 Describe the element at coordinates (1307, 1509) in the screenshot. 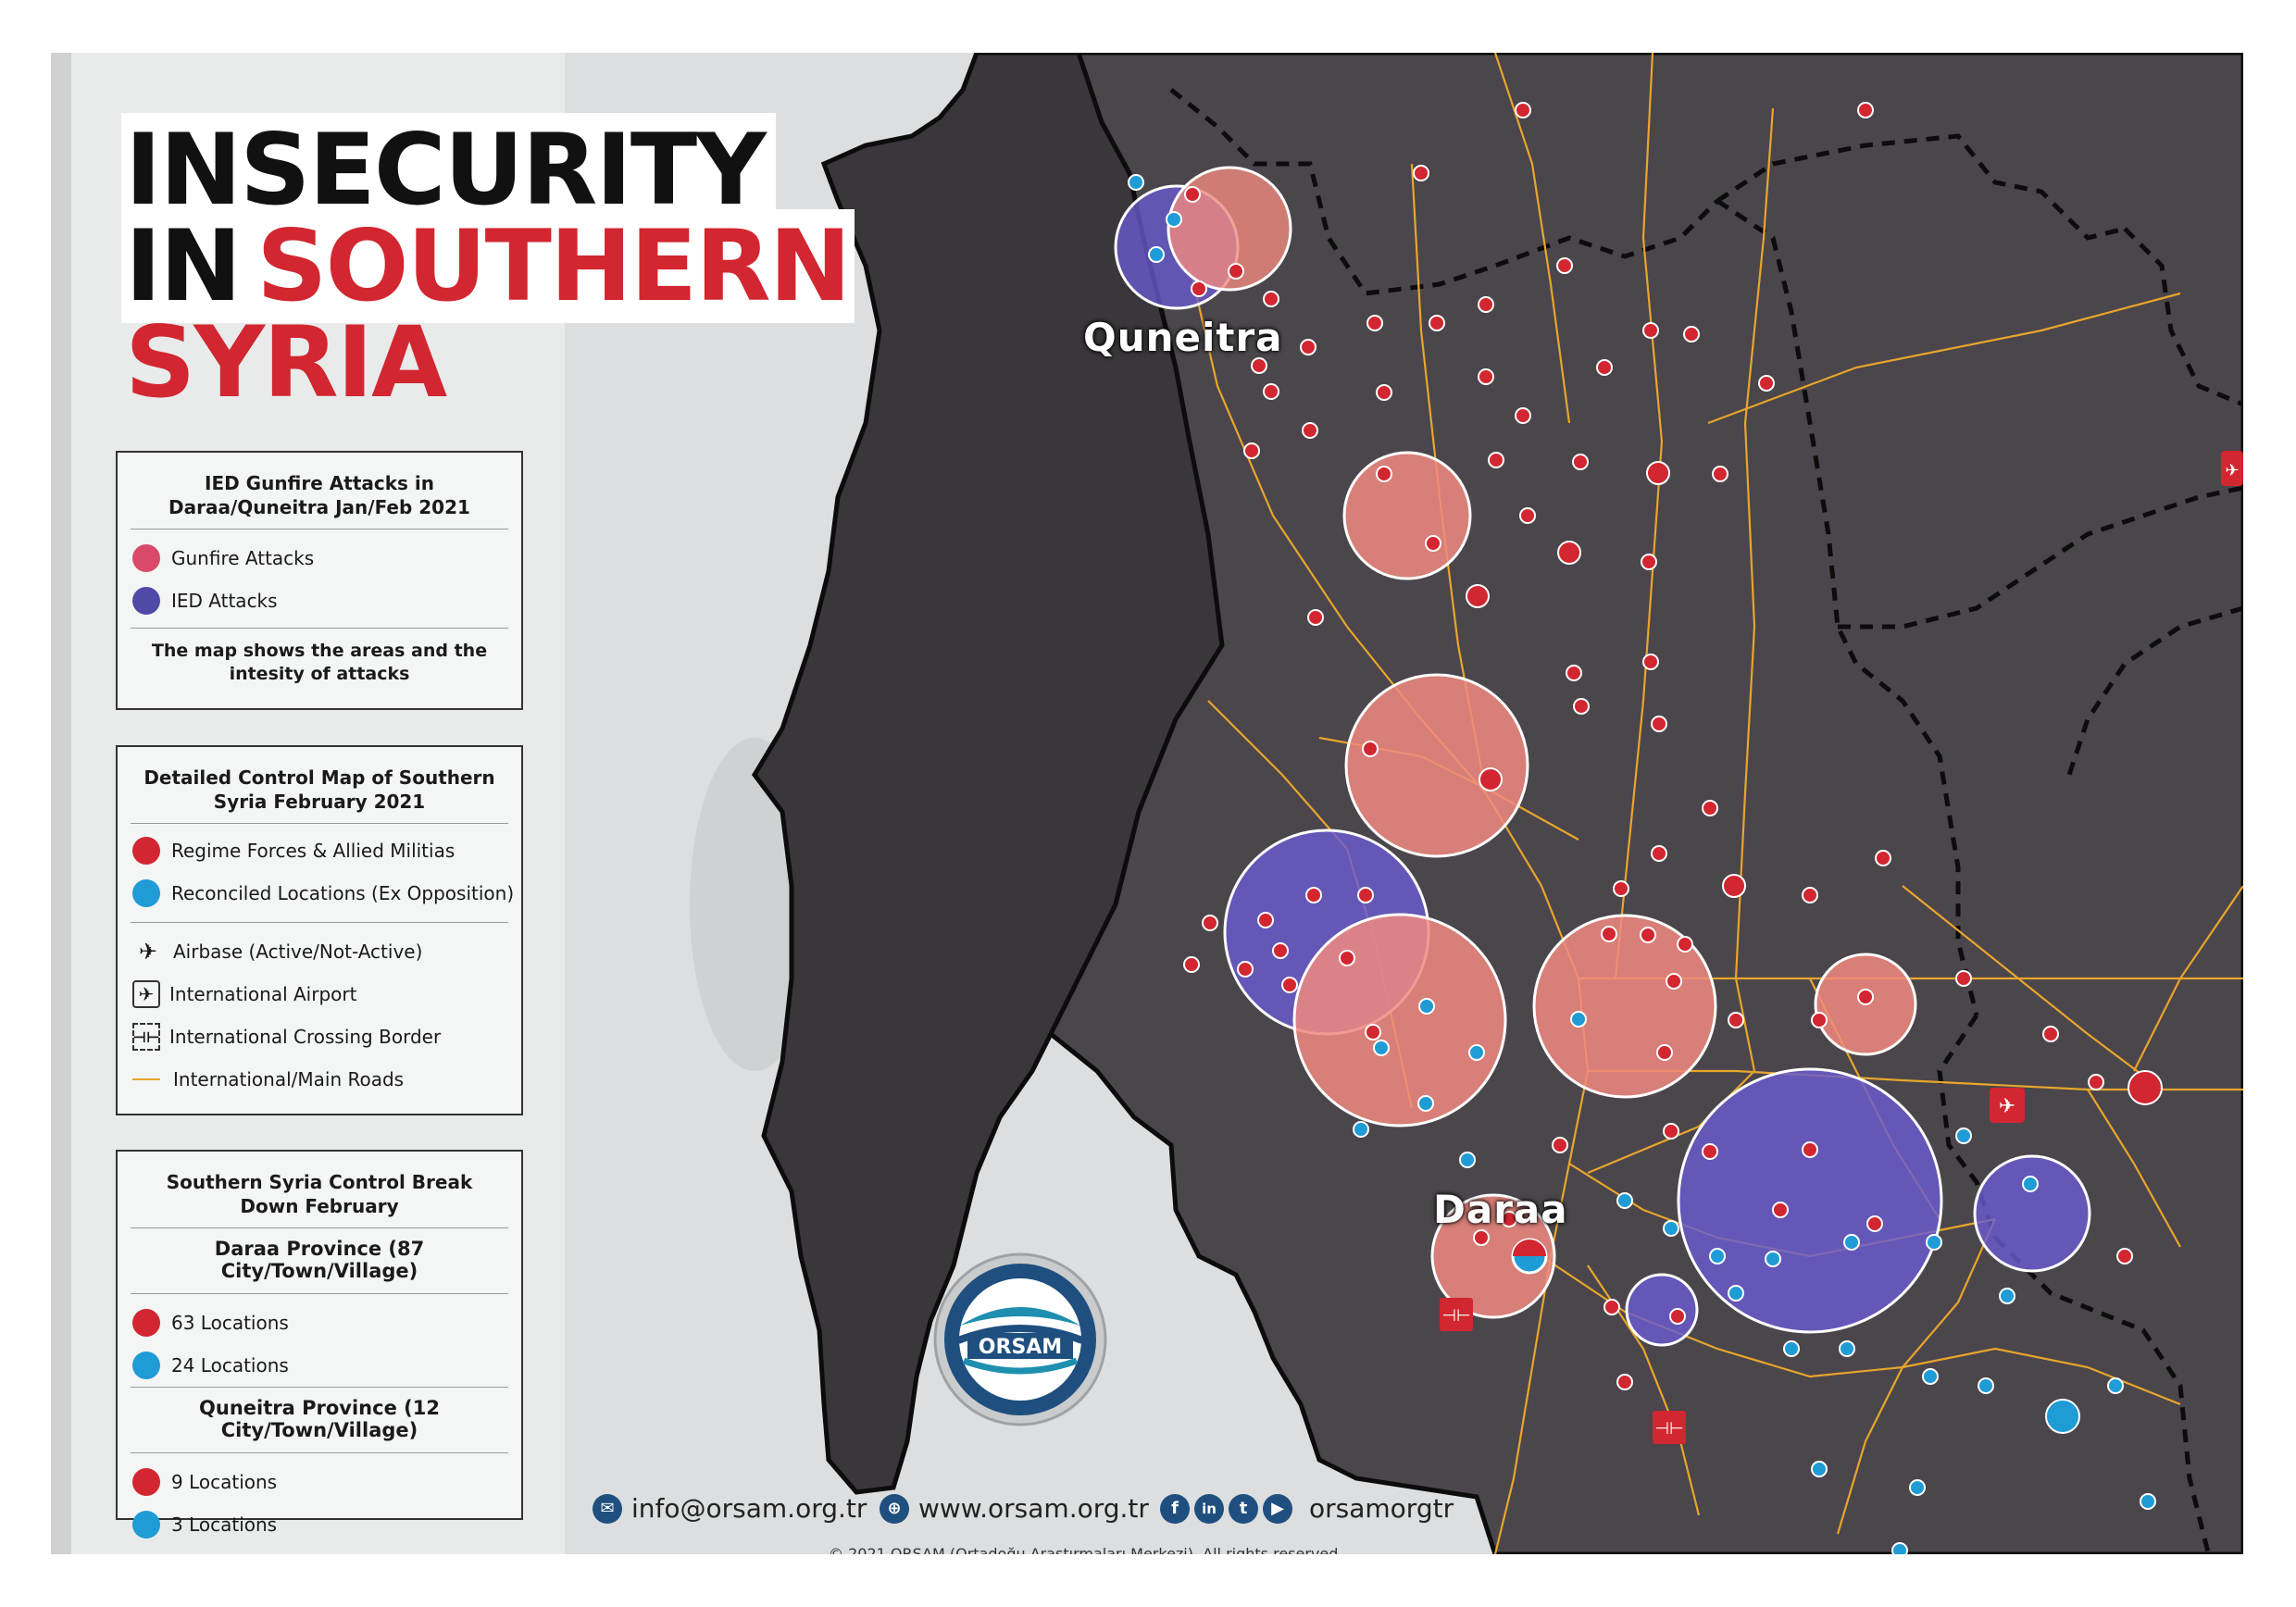

I see `contact-social: f in t ▶ orsamorgtr` at that location.